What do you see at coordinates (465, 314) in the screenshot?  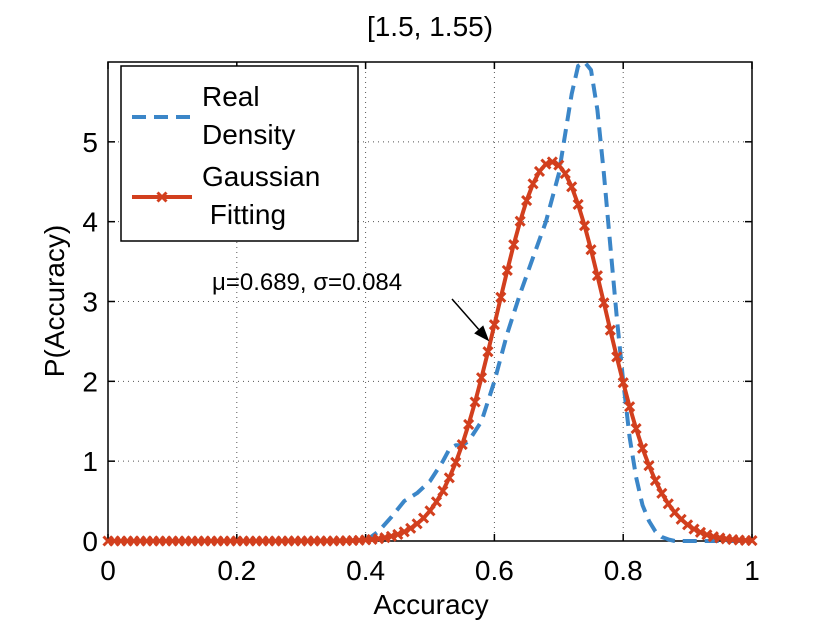 I see `annotation-arrow-line` at bounding box center [465, 314].